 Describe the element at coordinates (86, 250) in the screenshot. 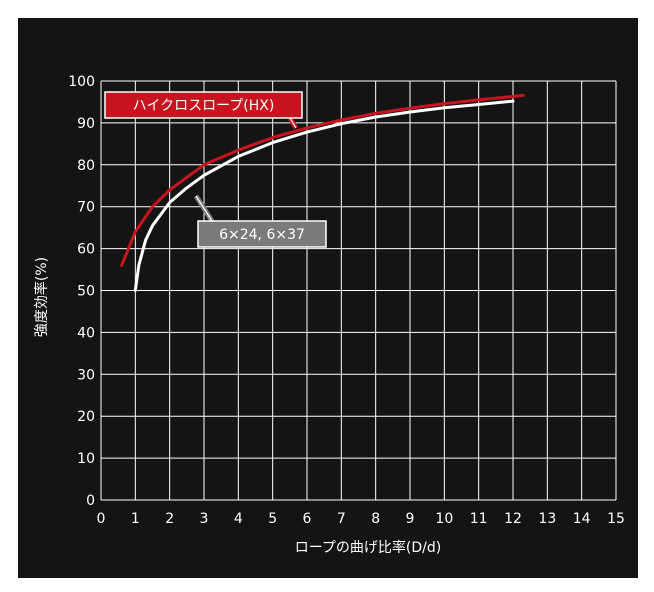

I see `y-tick-label: 60` at that location.